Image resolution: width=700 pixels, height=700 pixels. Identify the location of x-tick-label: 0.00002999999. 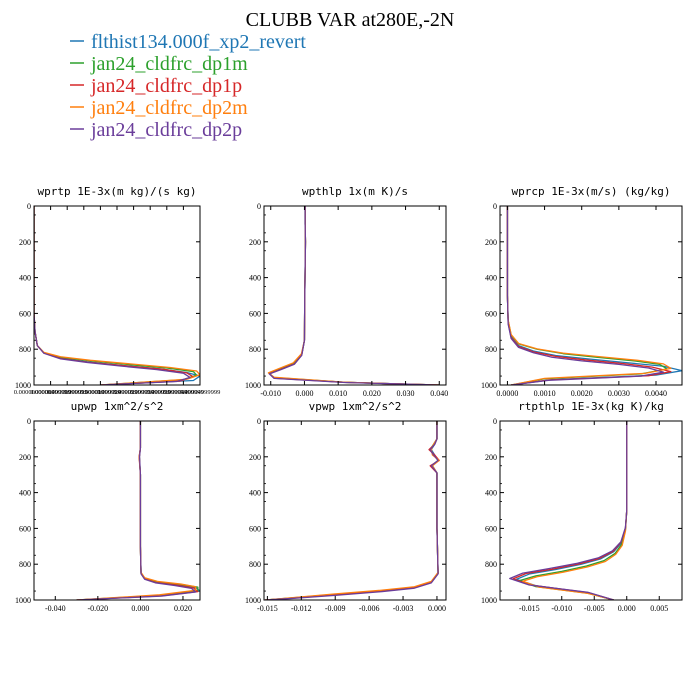
(133, 392).